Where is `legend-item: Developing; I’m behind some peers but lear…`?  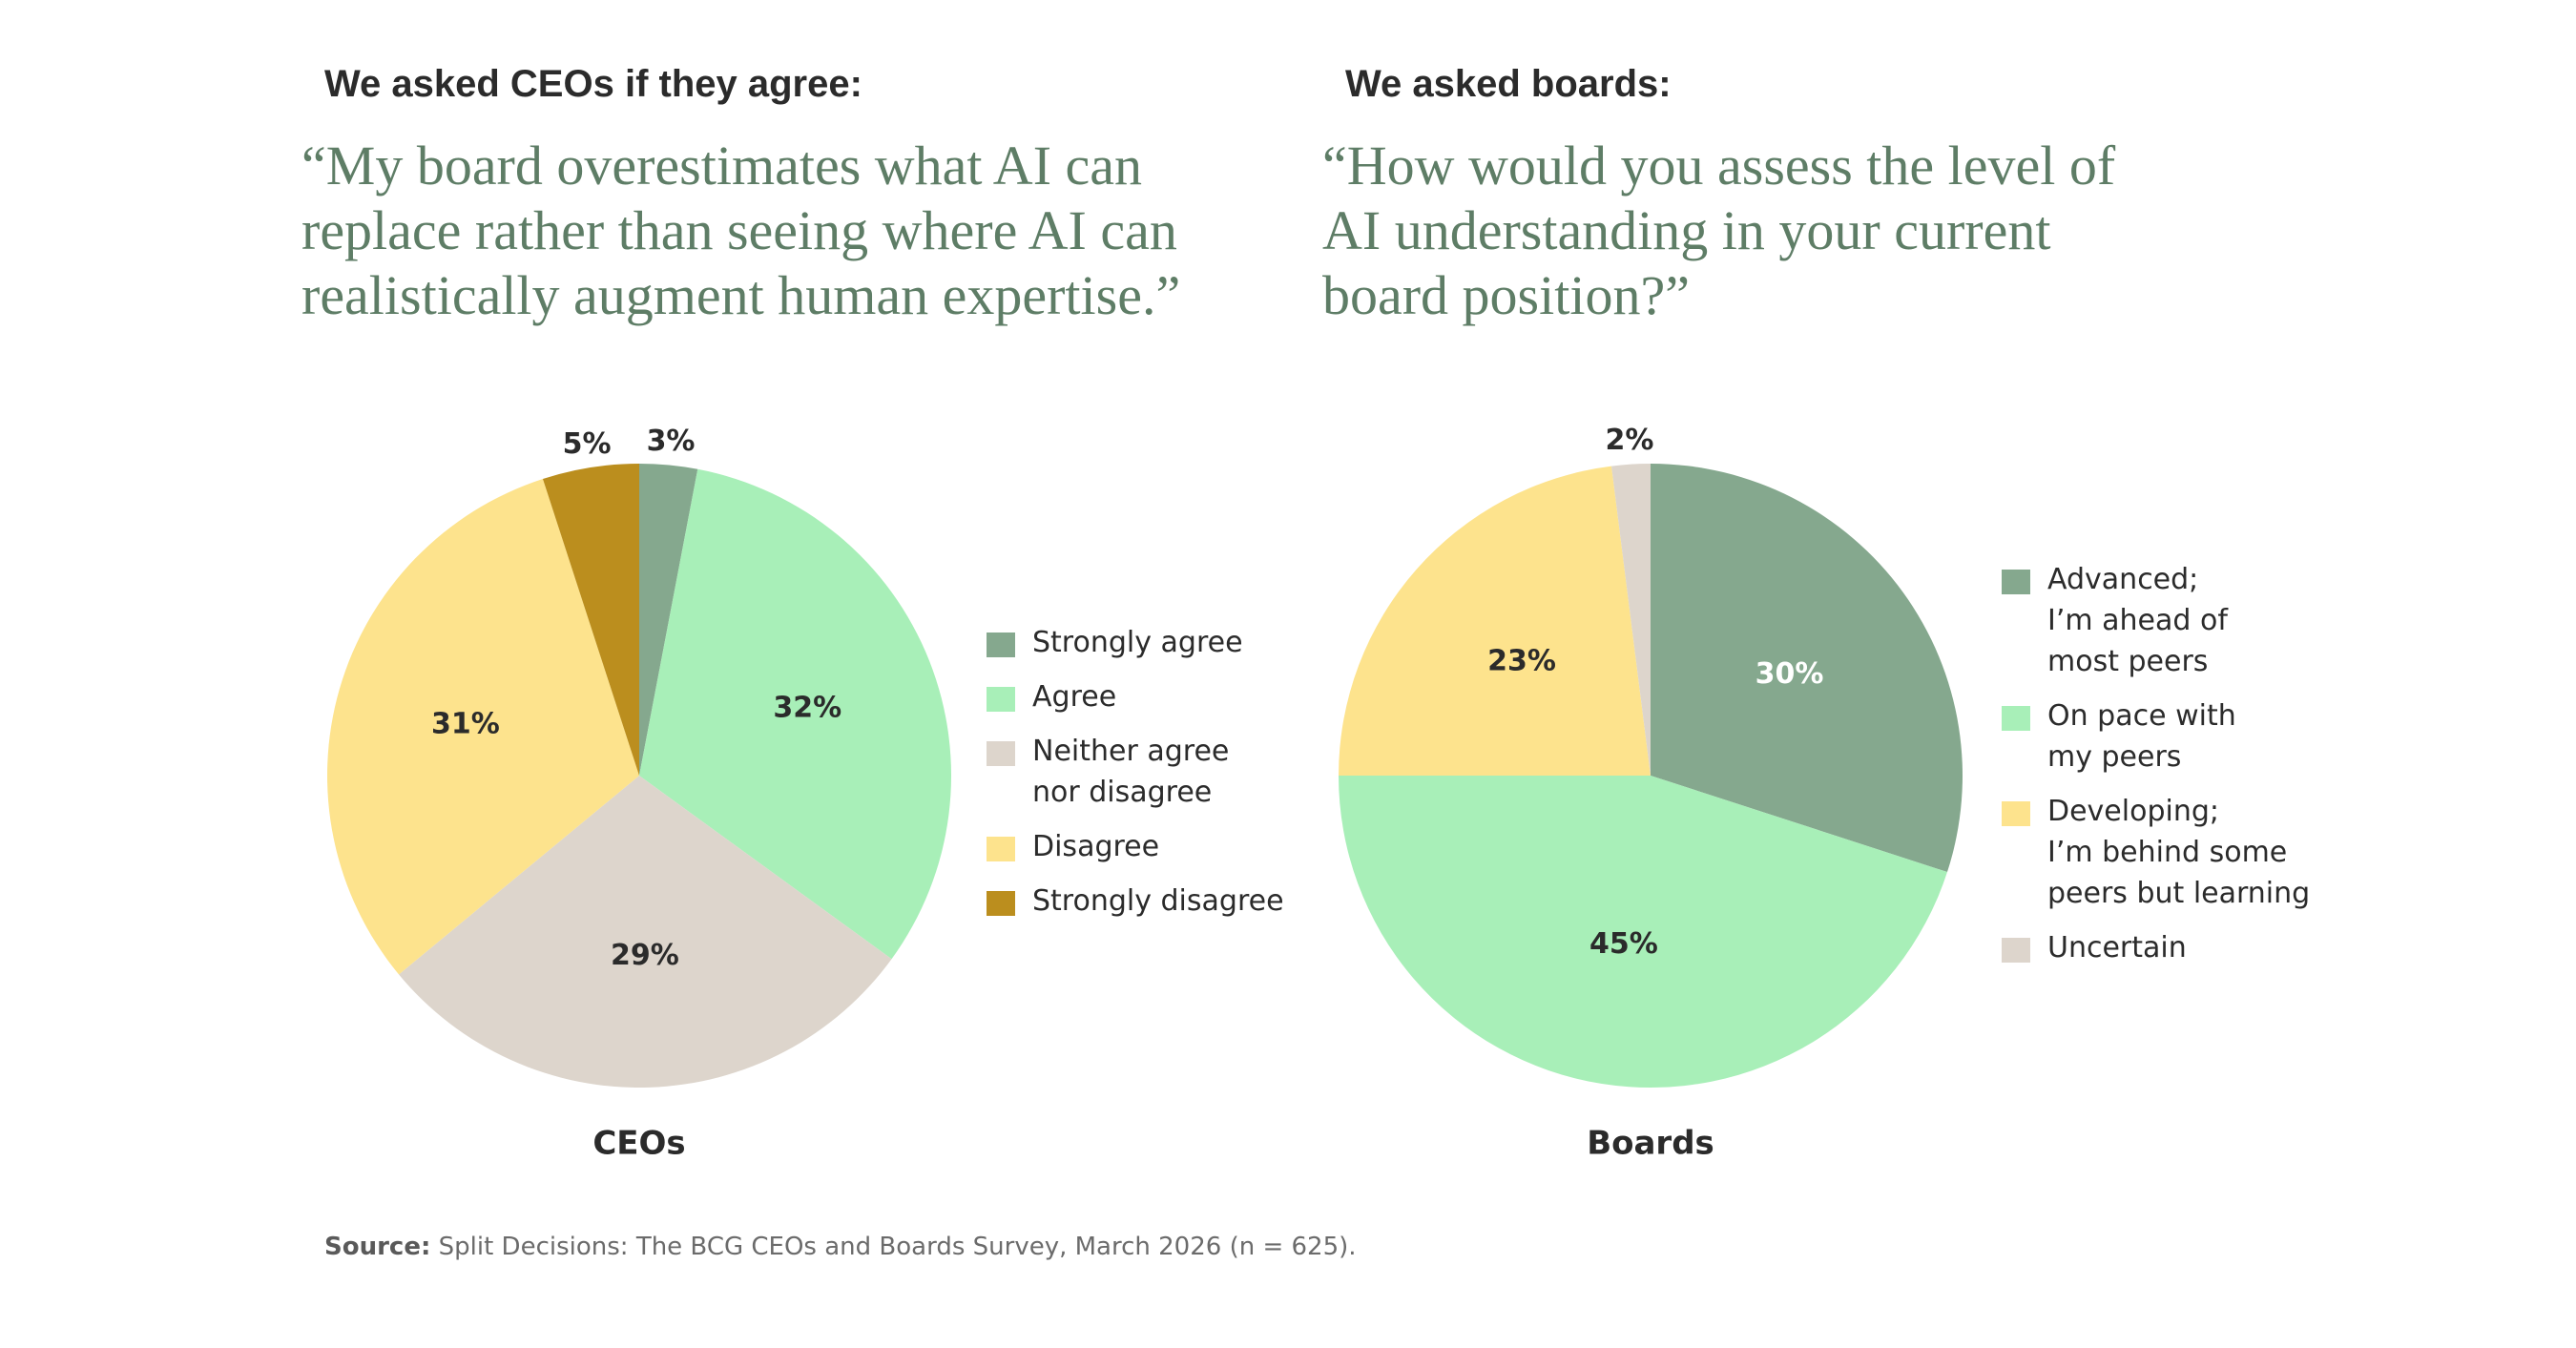 legend-item: Developing; I’m behind some peers but lear… is located at coordinates (2156, 852).